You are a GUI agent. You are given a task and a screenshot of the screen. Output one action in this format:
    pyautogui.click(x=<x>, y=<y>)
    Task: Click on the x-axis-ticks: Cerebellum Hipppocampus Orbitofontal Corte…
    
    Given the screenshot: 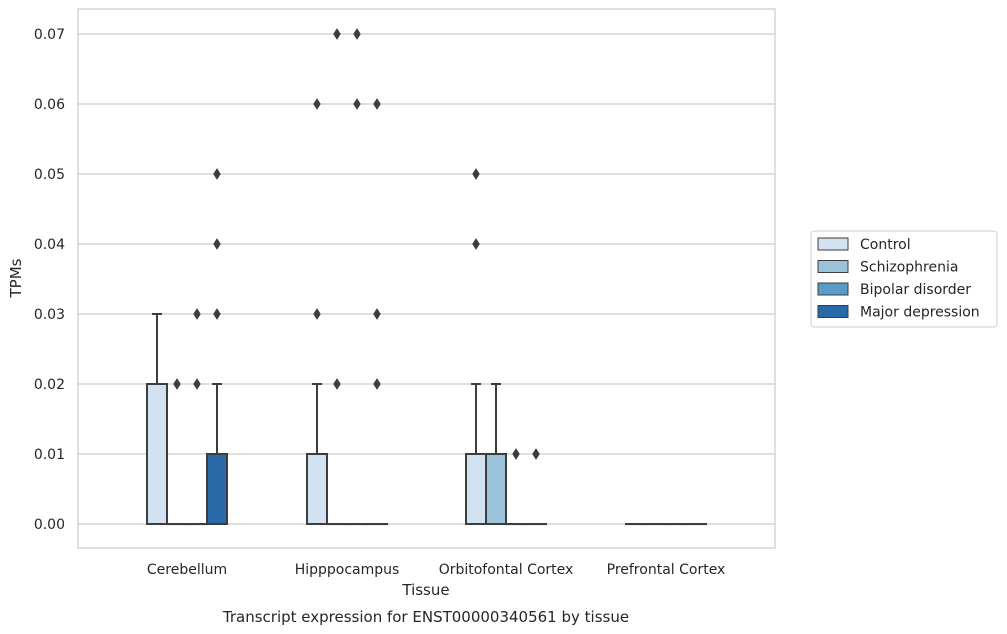 What is the action you would take?
    pyautogui.click(x=436, y=570)
    